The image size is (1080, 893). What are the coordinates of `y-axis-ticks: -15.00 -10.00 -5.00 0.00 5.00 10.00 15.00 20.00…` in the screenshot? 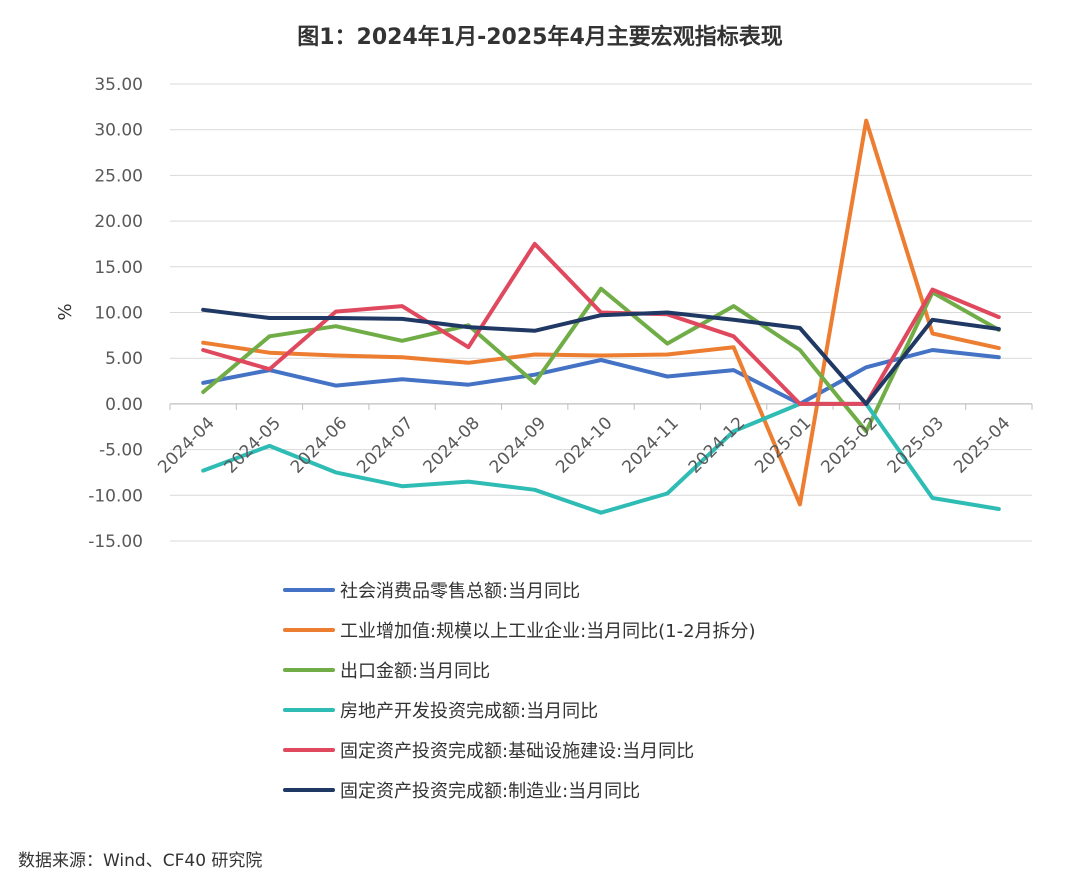 It's located at (115, 313).